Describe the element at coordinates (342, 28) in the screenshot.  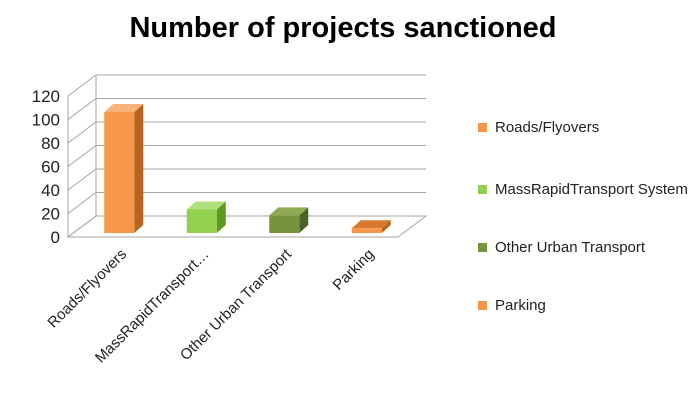
I see `chart-title: Number of projects sanctioned` at that location.